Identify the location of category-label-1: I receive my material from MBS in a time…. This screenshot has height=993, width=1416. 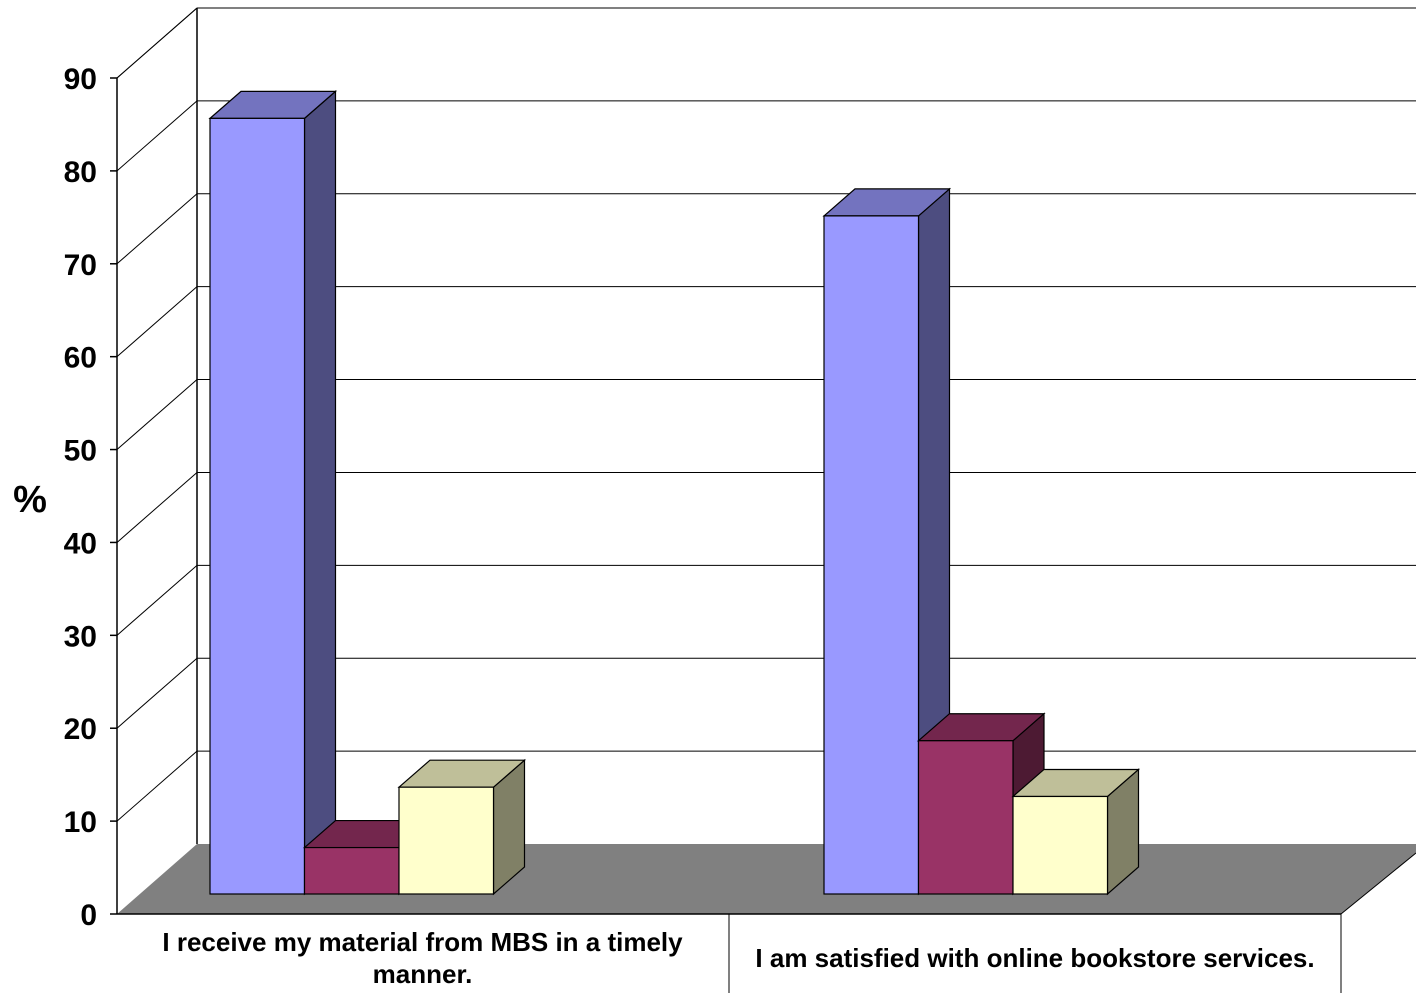
(422, 958).